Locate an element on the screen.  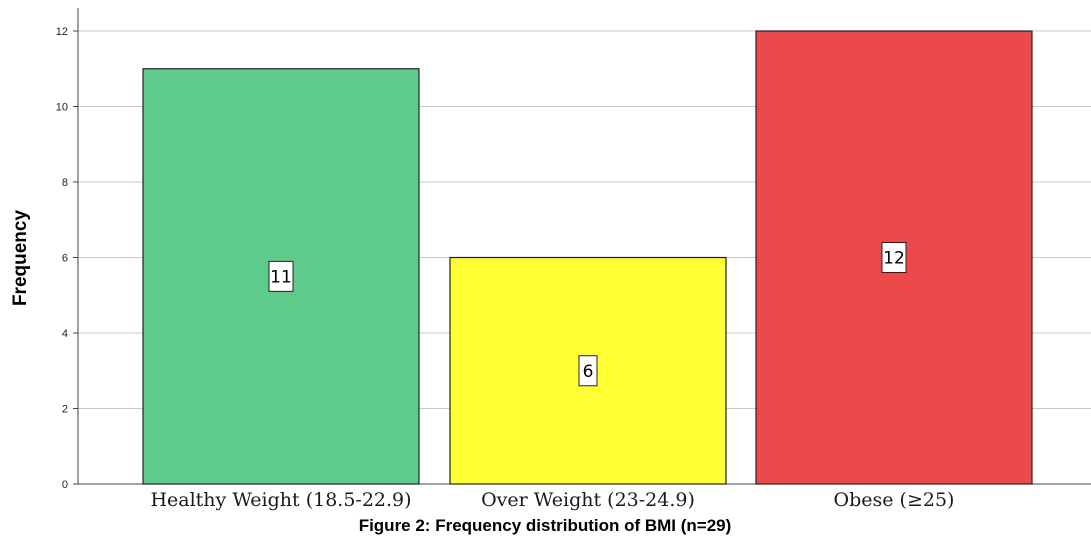
data-label: 11 is located at coordinates (281, 277).